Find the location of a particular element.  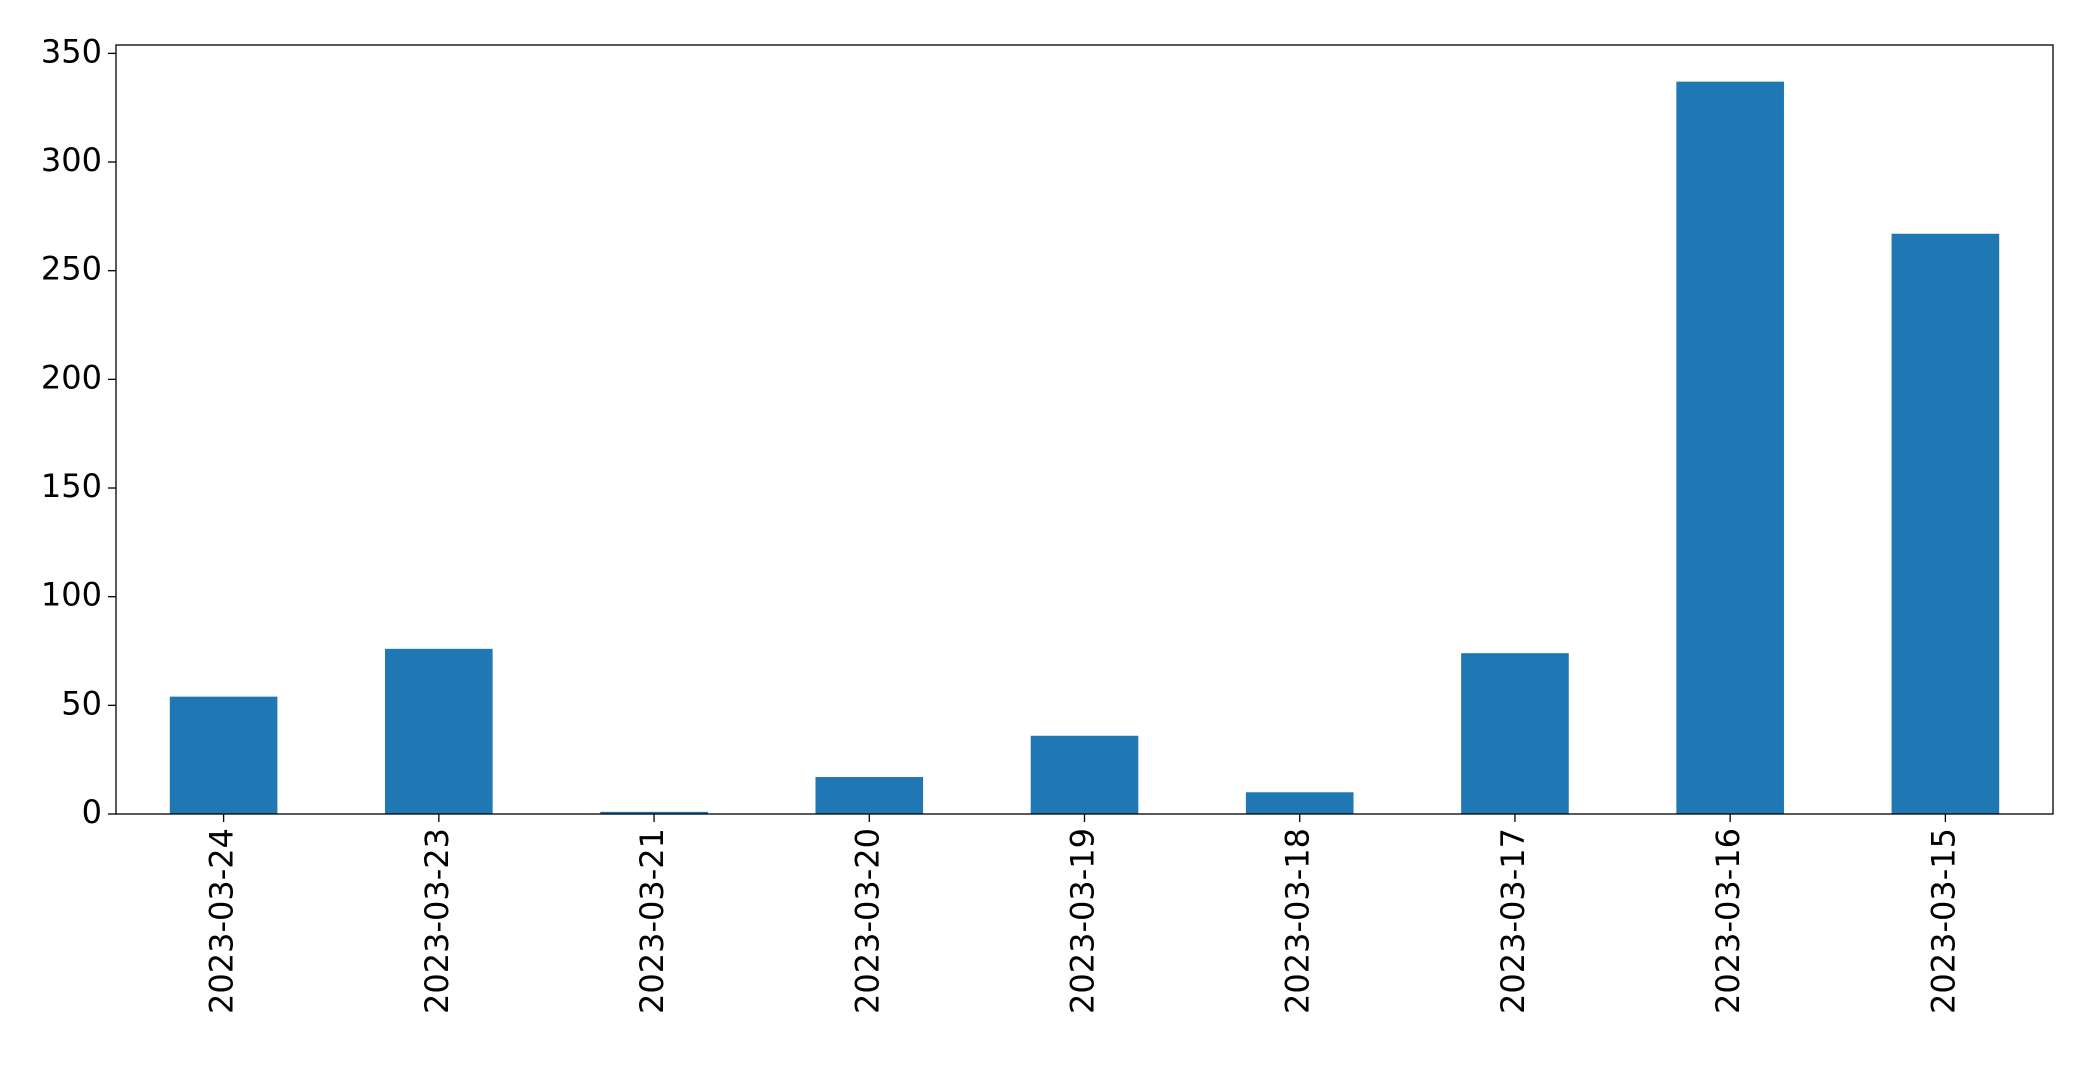

x-tick-label: 2023-03-19 is located at coordinates (1083, 921).